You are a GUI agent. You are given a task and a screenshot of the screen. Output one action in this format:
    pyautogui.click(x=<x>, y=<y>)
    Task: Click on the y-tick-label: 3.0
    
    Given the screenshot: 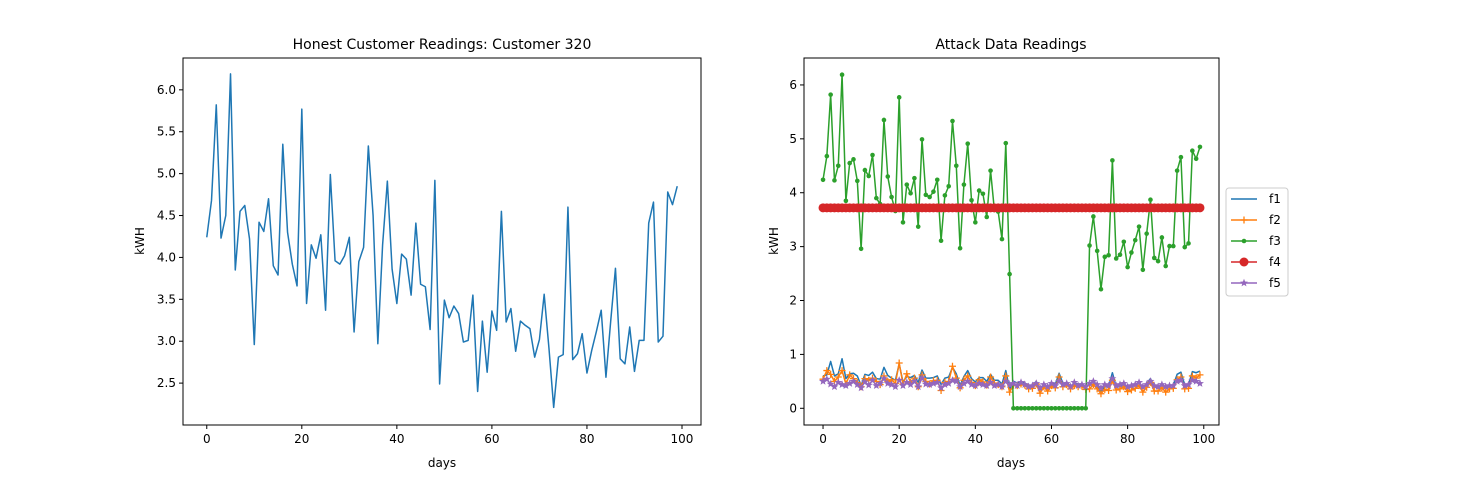 What is the action you would take?
    pyautogui.click(x=166, y=341)
    